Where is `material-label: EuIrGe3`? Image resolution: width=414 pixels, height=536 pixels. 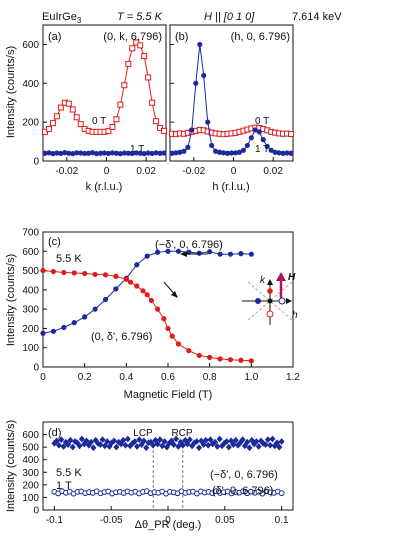 material-label: EuIrGe3 is located at coordinates (62, 18).